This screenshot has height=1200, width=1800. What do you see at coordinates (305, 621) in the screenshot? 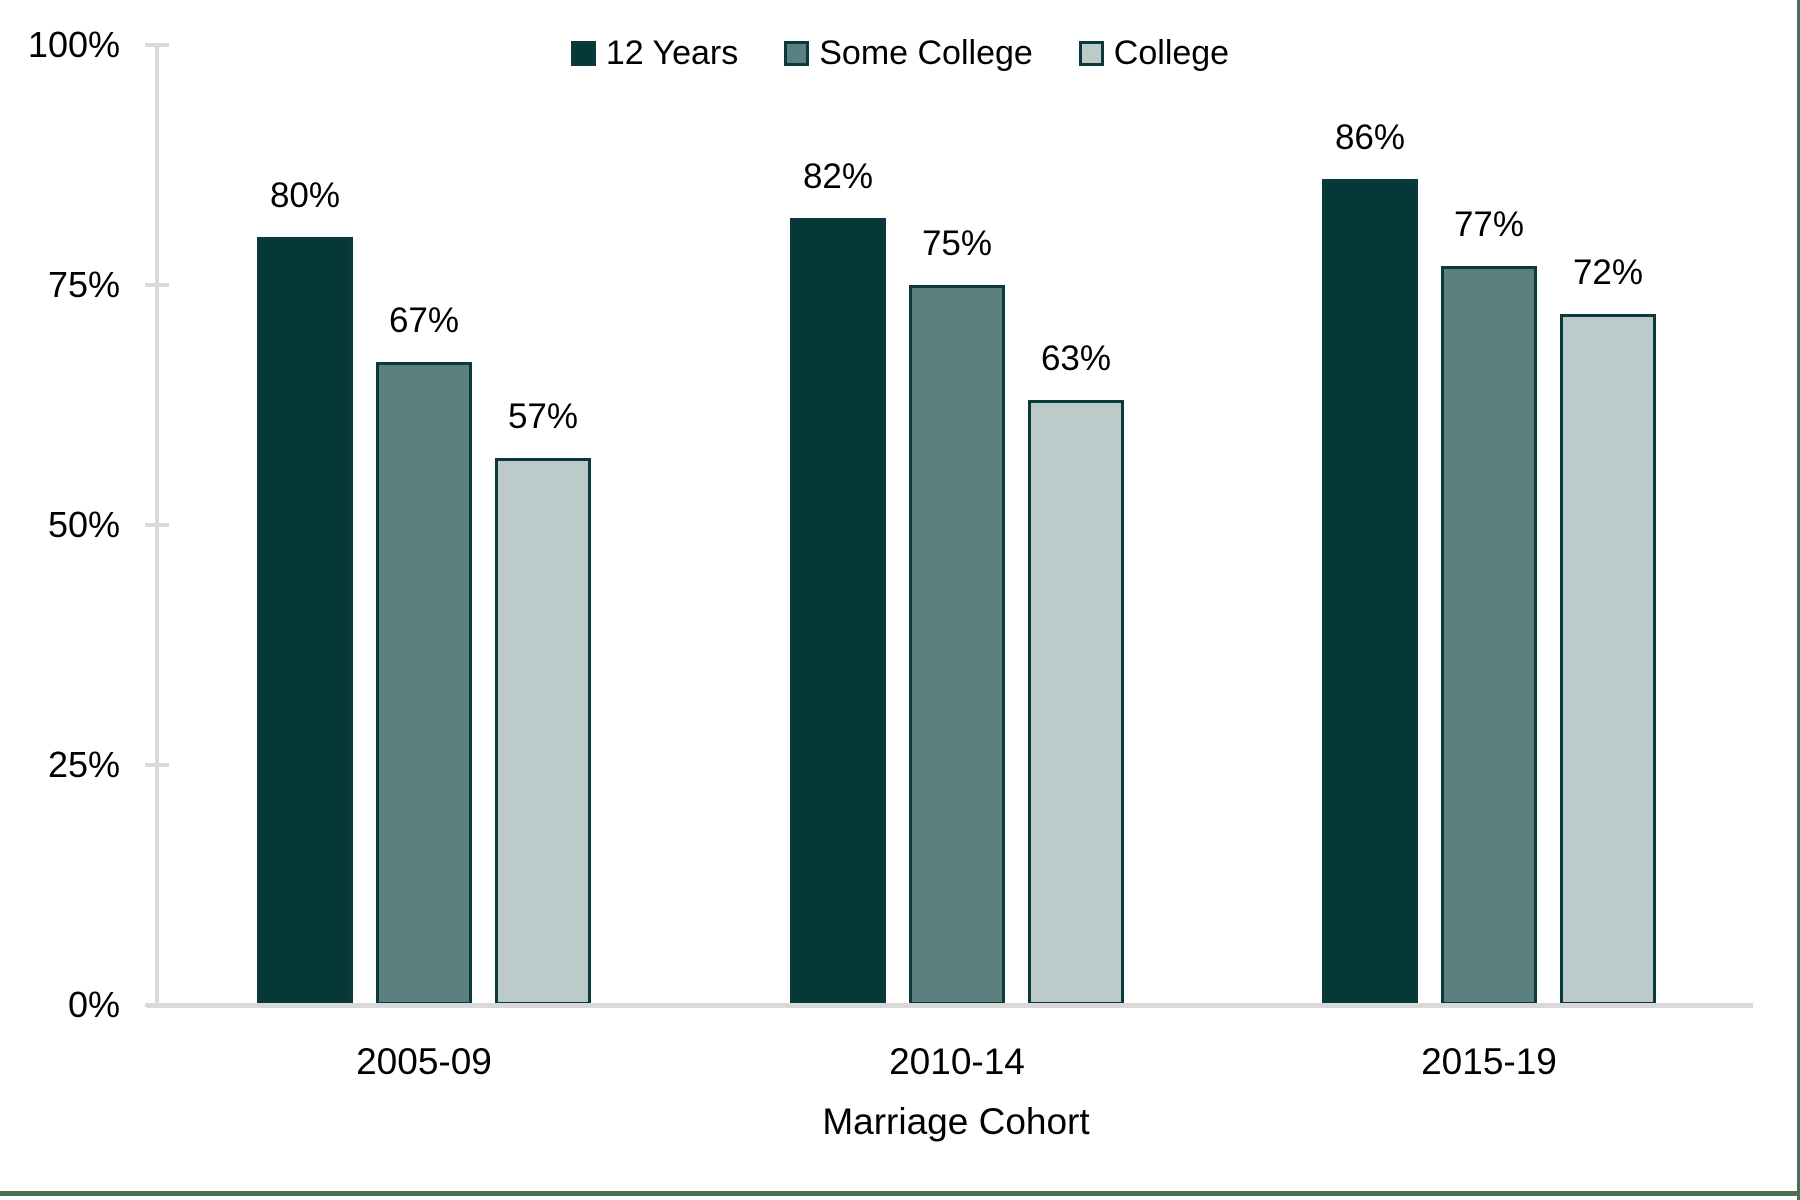
I see `bar-2005-09-12-years` at bounding box center [305, 621].